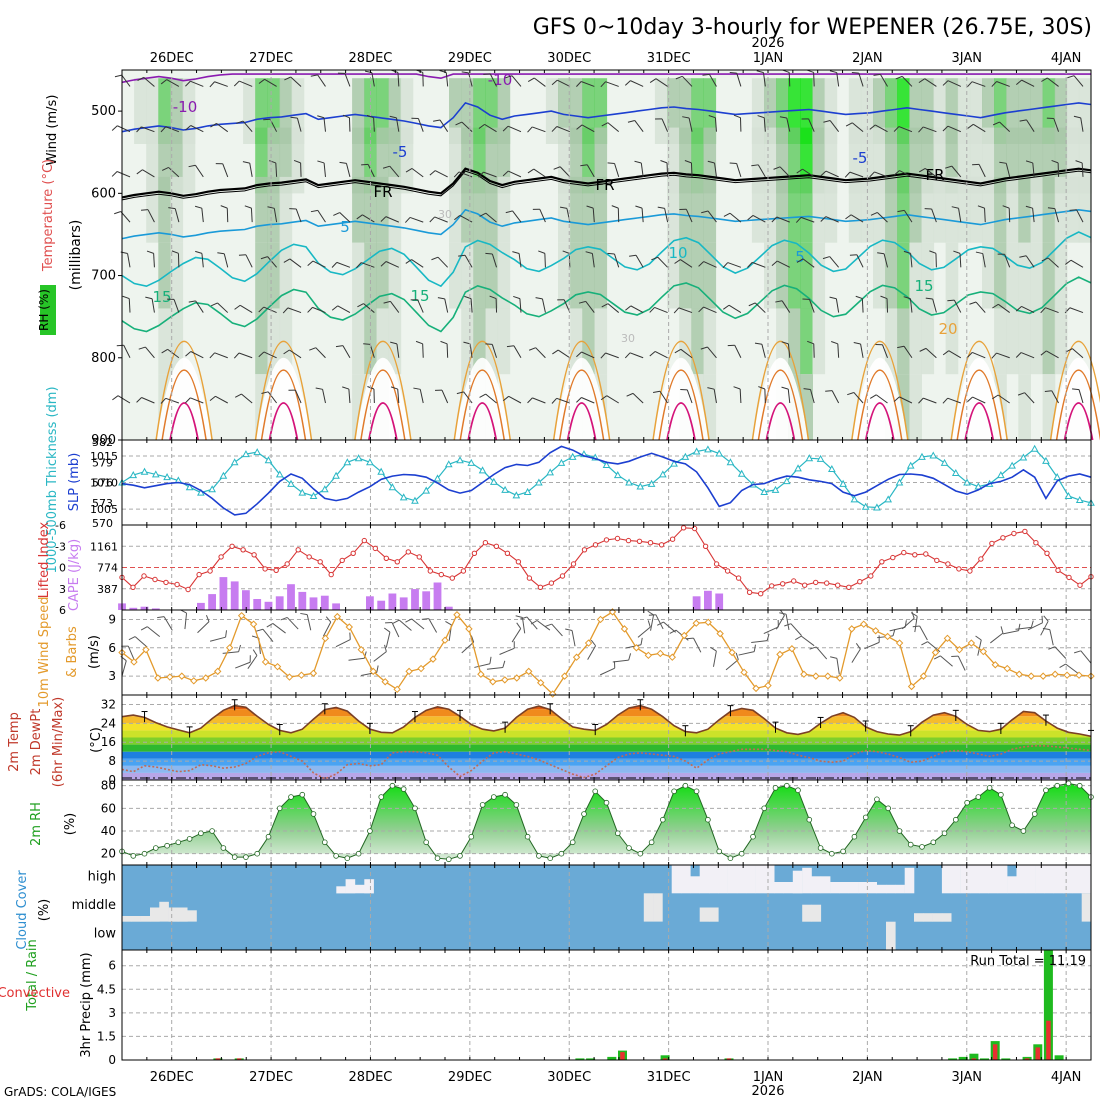 The image size is (1100, 1100). What do you see at coordinates (800, 257) in the screenshot?
I see `contour-label-8: 5` at bounding box center [800, 257].